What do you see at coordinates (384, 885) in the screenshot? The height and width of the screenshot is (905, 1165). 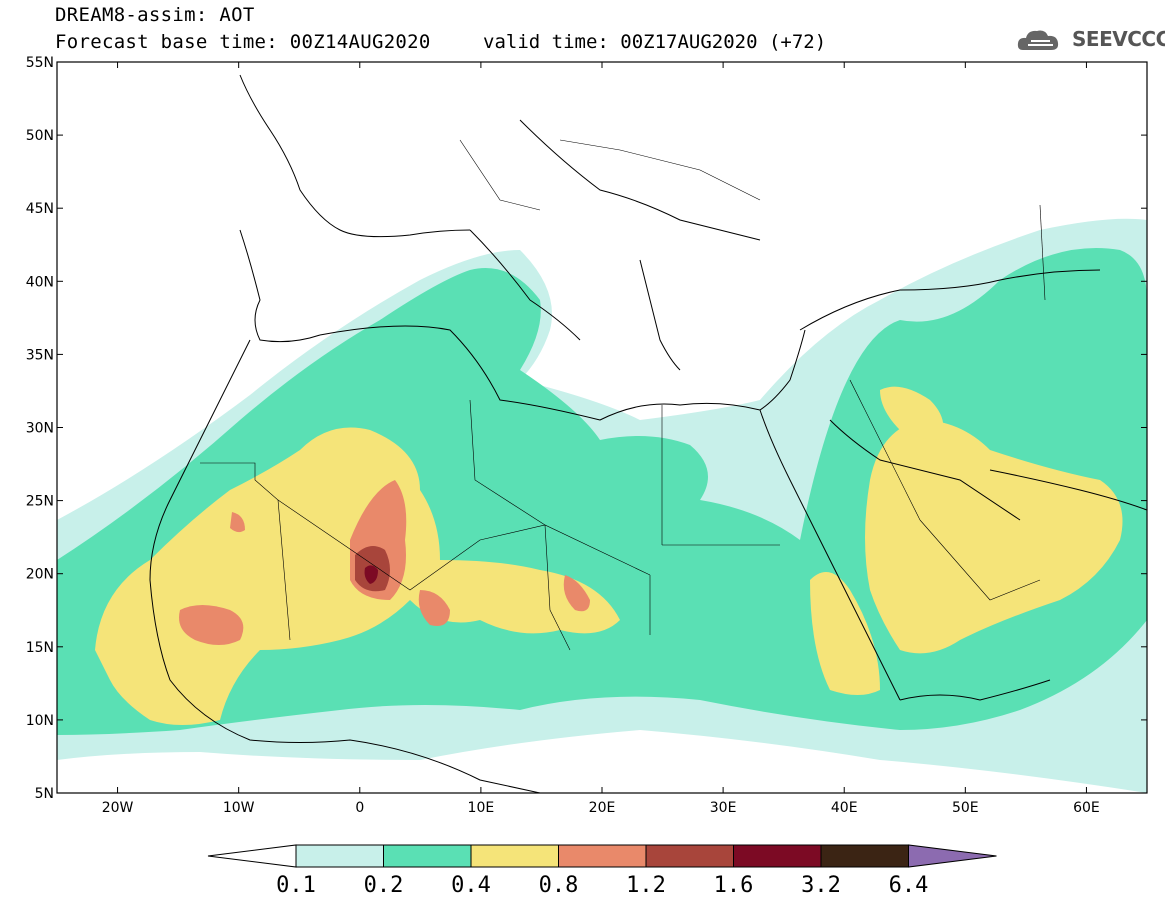 I see `colorbar-label: 0.2` at bounding box center [384, 885].